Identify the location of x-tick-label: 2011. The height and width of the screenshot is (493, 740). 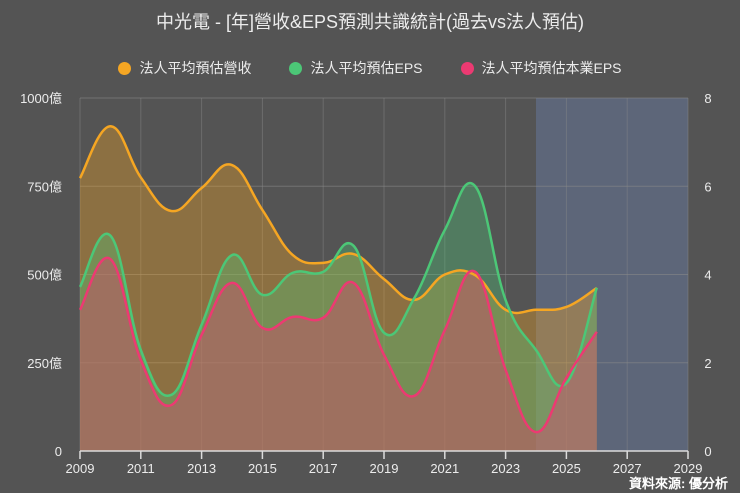
(141, 468).